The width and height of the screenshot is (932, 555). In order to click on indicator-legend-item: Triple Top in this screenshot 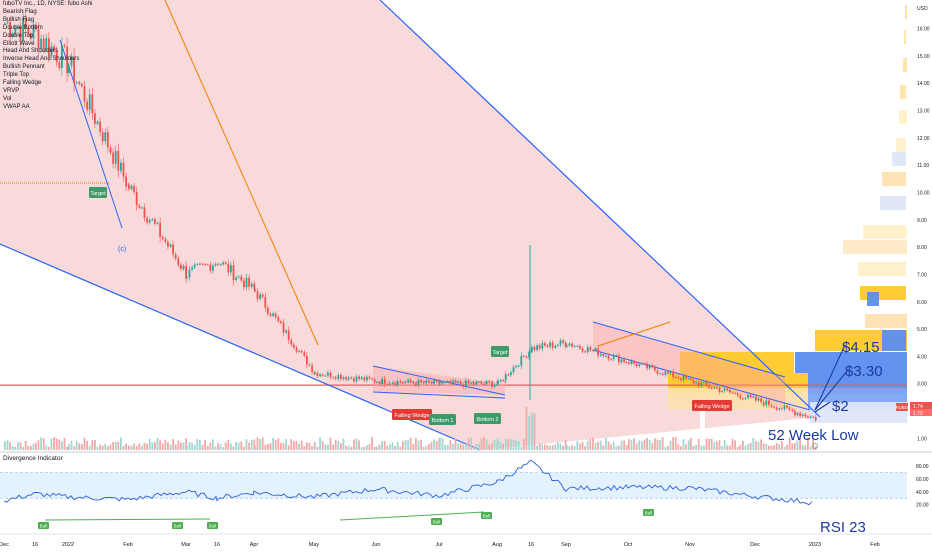, I will do `click(16, 75)`.